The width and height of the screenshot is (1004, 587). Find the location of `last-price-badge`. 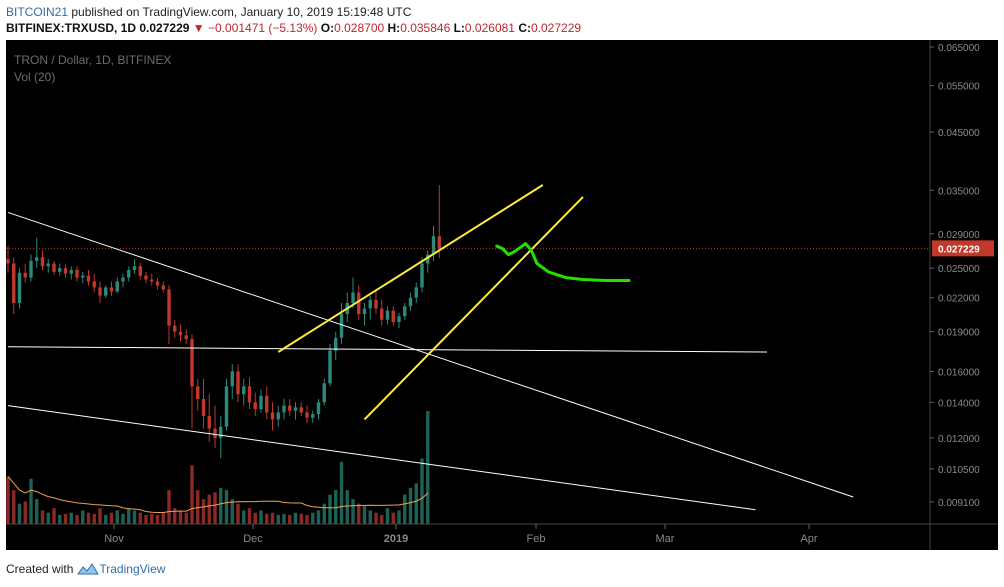

last-price-badge is located at coordinates (963, 248).